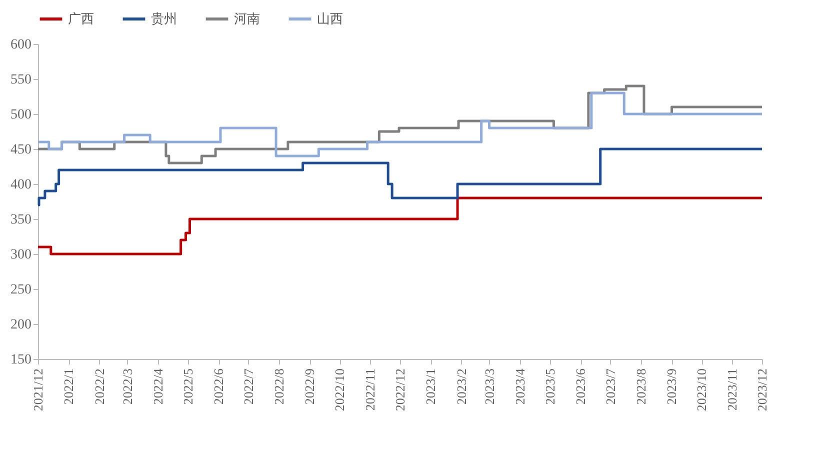 The height and width of the screenshot is (462, 816). I want to click on y-tick-label: 250, so click(21, 290).